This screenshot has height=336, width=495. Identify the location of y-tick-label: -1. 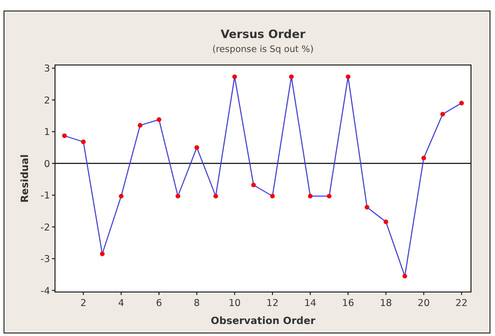
(45, 196).